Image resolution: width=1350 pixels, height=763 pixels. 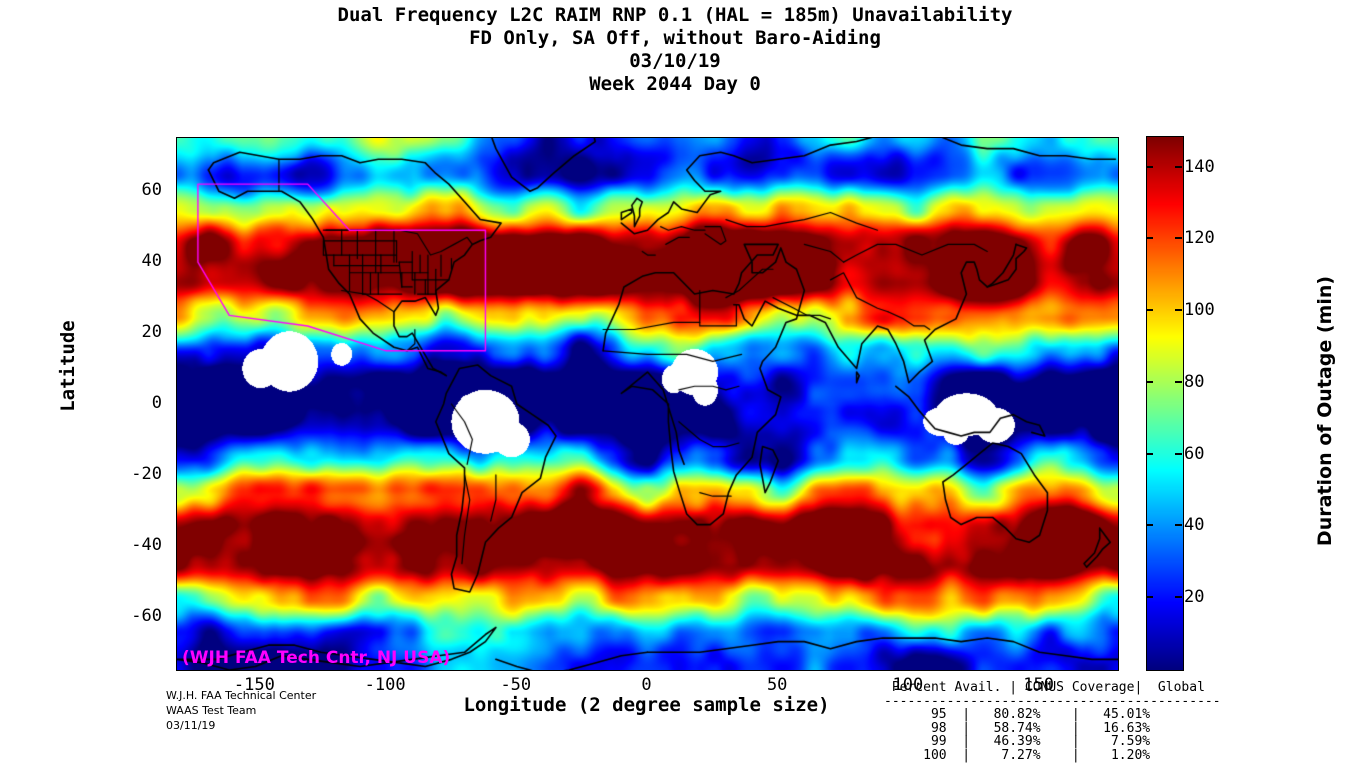 I want to click on colorbar-tick-label: 20, so click(x=1194, y=597).